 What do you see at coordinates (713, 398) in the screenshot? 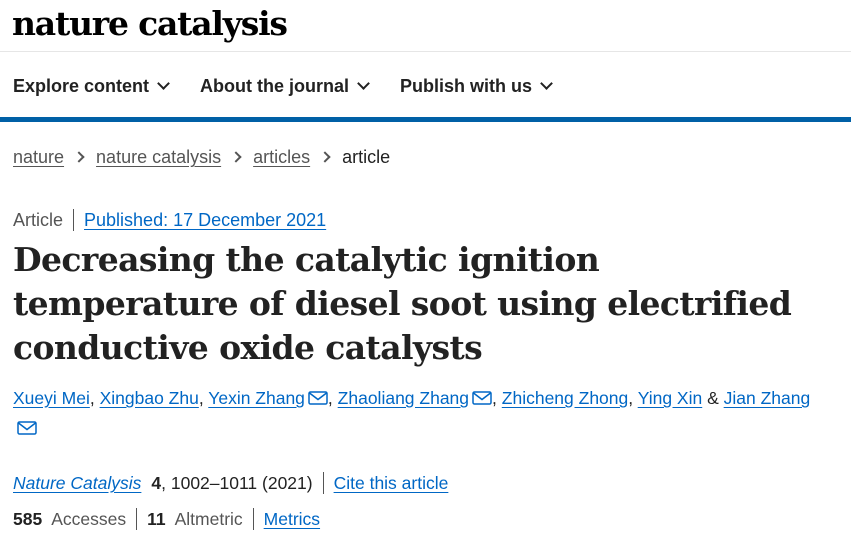
I see `author-joiner: &` at bounding box center [713, 398].